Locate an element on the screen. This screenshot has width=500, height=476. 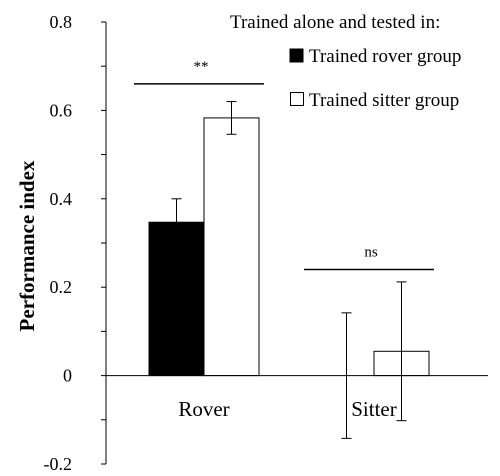
y-tick-label: 0.8 is located at coordinates (61, 22).